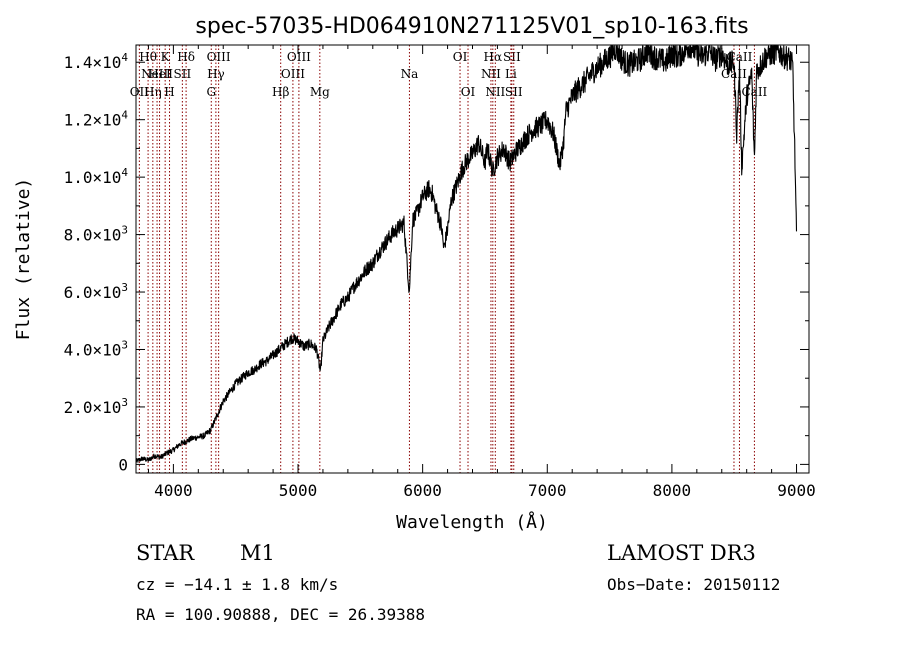 This screenshot has width=900, height=649. Describe the element at coordinates (216, 74) in the screenshot. I see `spectral-line-label: Hγ` at that location.